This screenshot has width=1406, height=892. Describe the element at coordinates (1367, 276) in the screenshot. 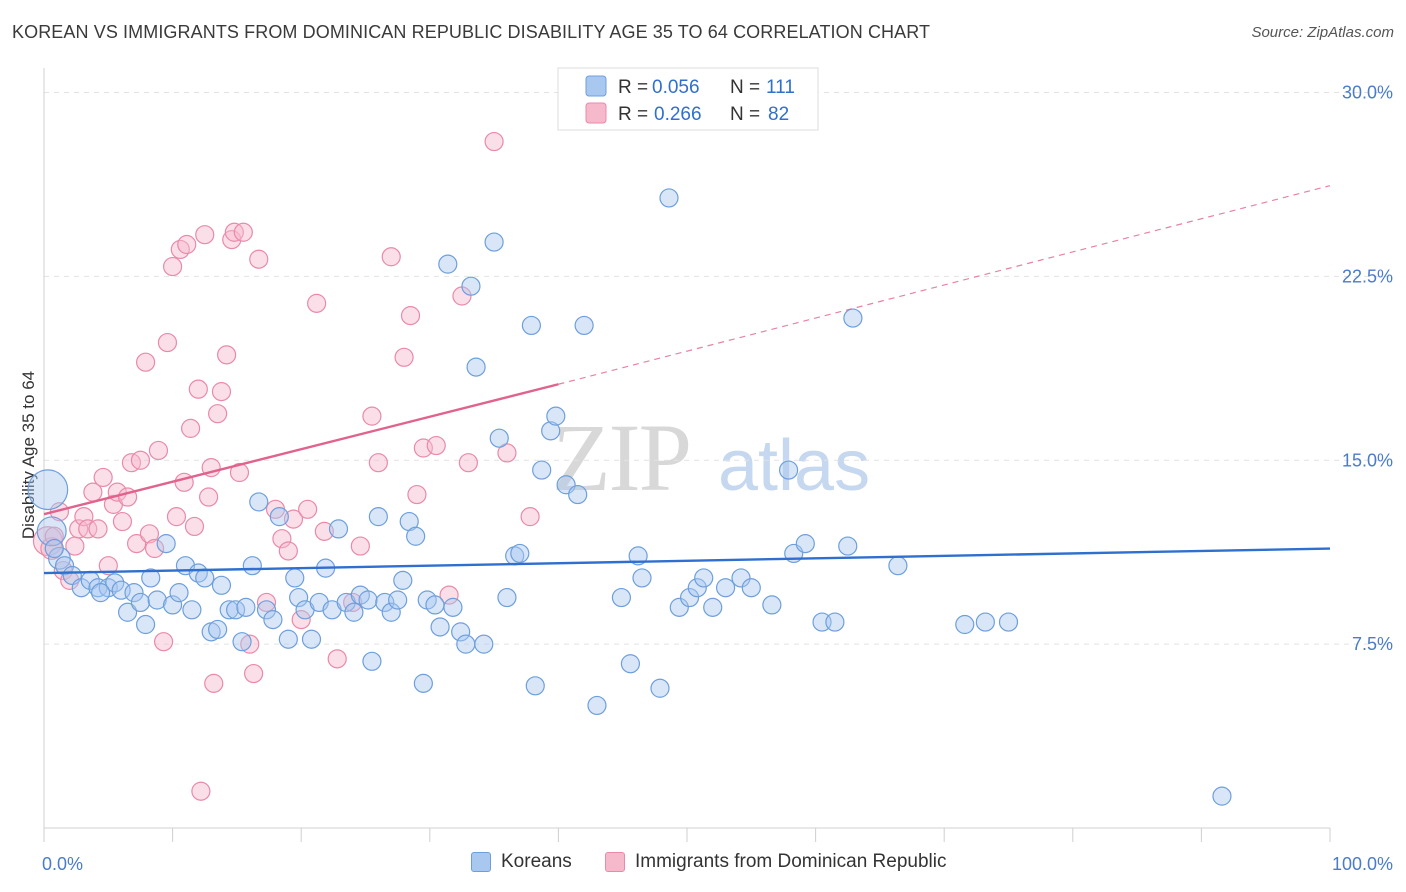

I see `y-tick-label-2: 22.5%` at that location.